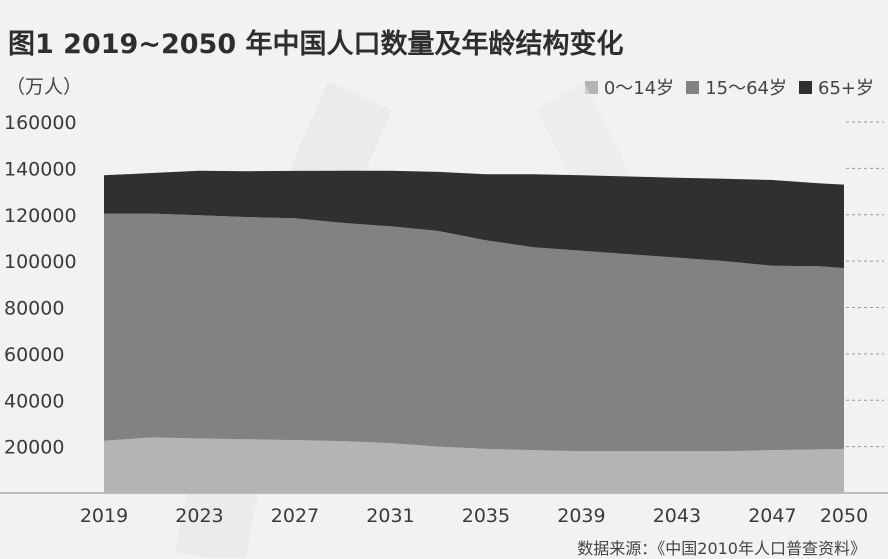  I want to click on y-tick-label: 40000, so click(34, 401).